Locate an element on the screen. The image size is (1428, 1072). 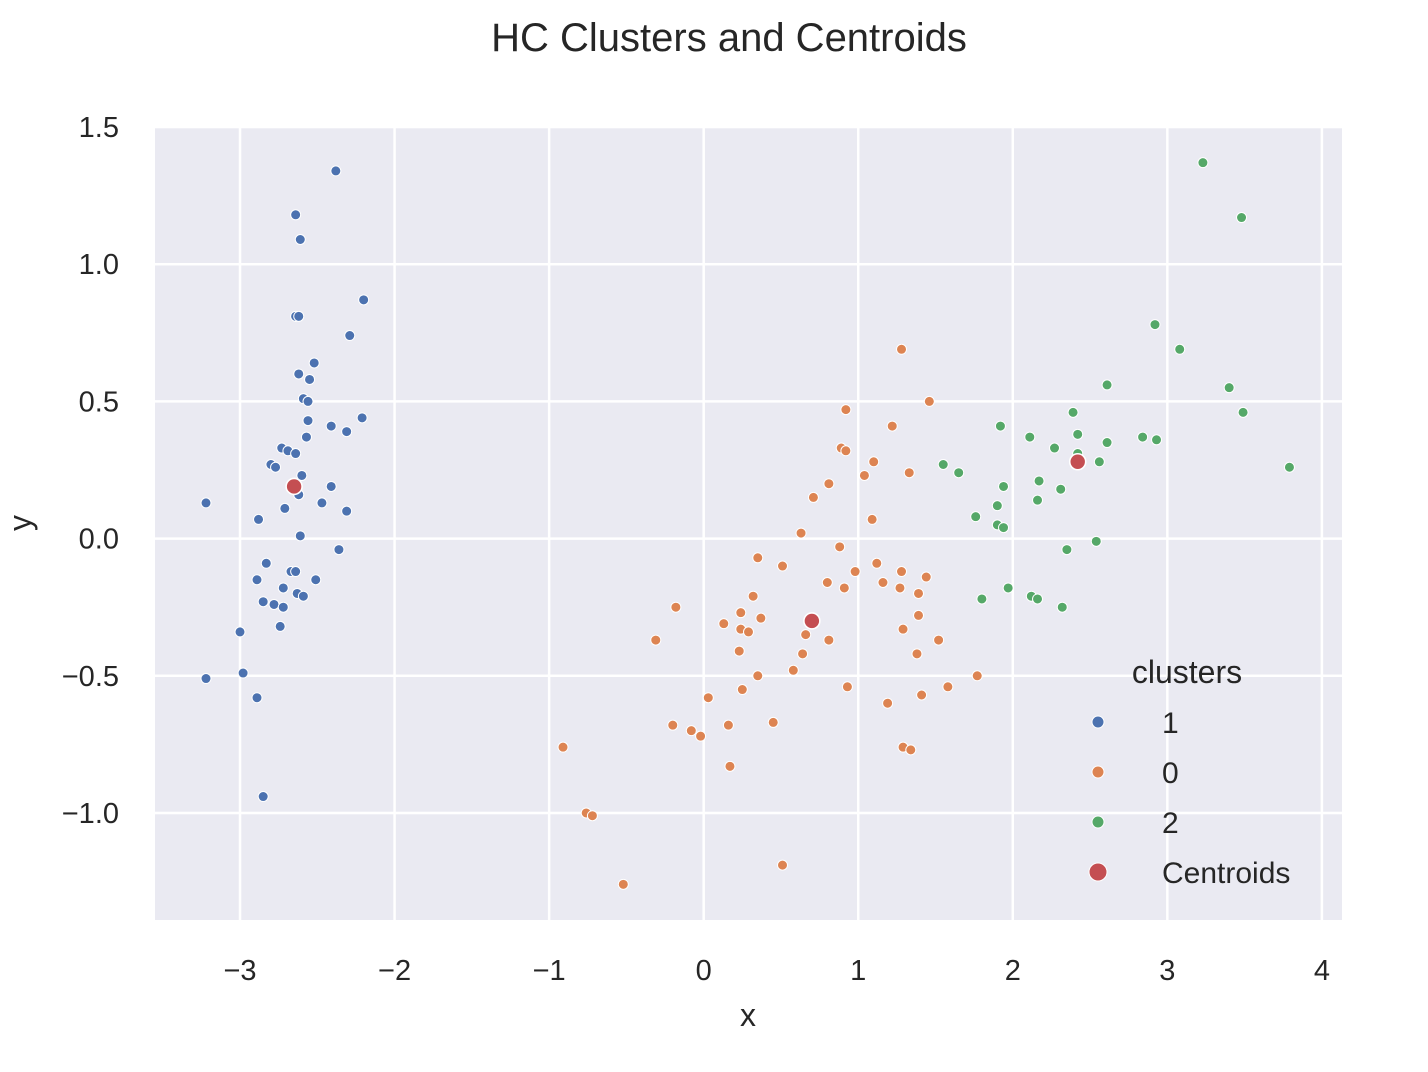
legend-label: 1 is located at coordinates (1170, 723).